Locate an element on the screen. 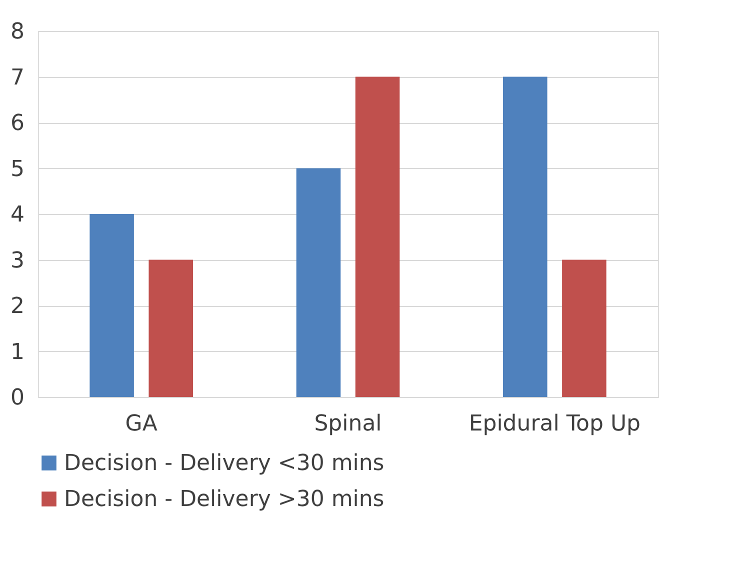 The height and width of the screenshot is (569, 754). x-tick-label: Epidural Top Up is located at coordinates (554, 424).